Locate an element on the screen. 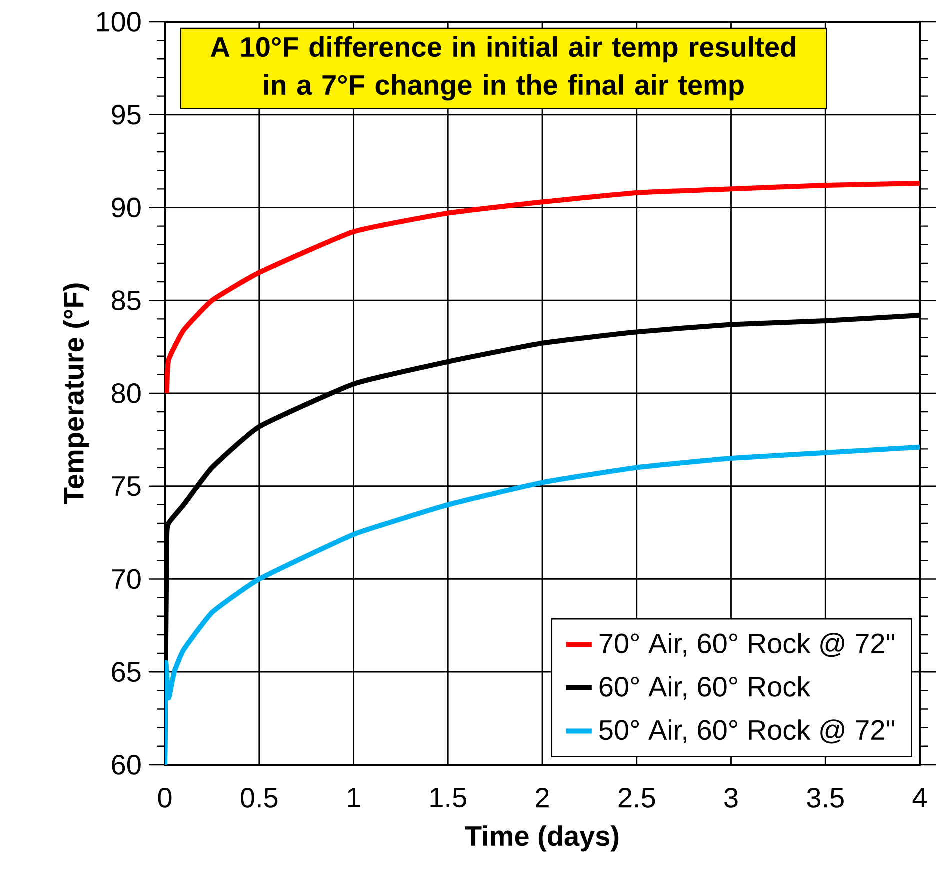  y-tick-label: 80 is located at coordinates (126, 394).